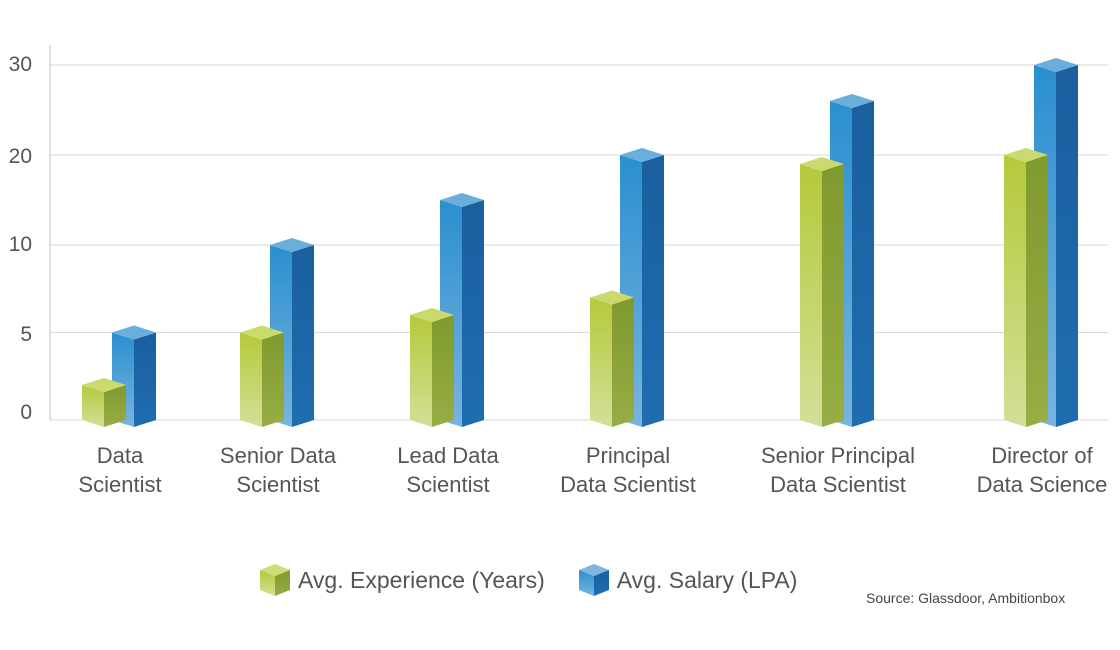 The height and width of the screenshot is (650, 1120). What do you see at coordinates (26, 412) in the screenshot?
I see `y-tick-label: 0` at bounding box center [26, 412].